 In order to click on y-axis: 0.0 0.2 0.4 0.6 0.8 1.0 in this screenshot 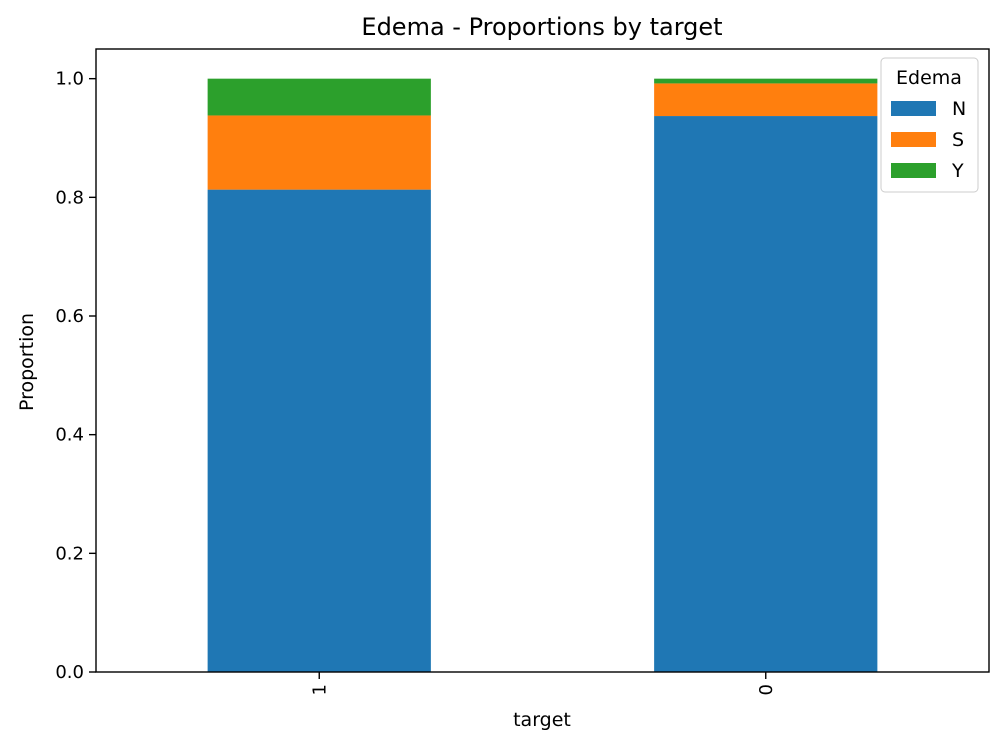, I will do `click(75, 376)`.